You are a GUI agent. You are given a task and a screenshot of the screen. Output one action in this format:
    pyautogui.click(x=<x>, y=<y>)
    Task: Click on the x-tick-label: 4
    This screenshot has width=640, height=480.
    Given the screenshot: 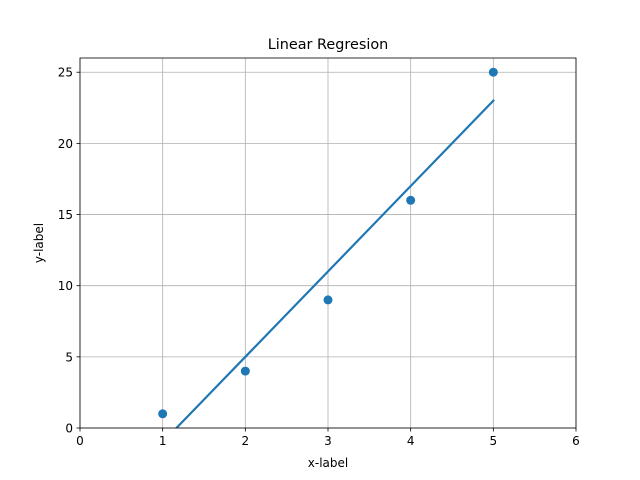 What is the action you would take?
    pyautogui.click(x=411, y=441)
    